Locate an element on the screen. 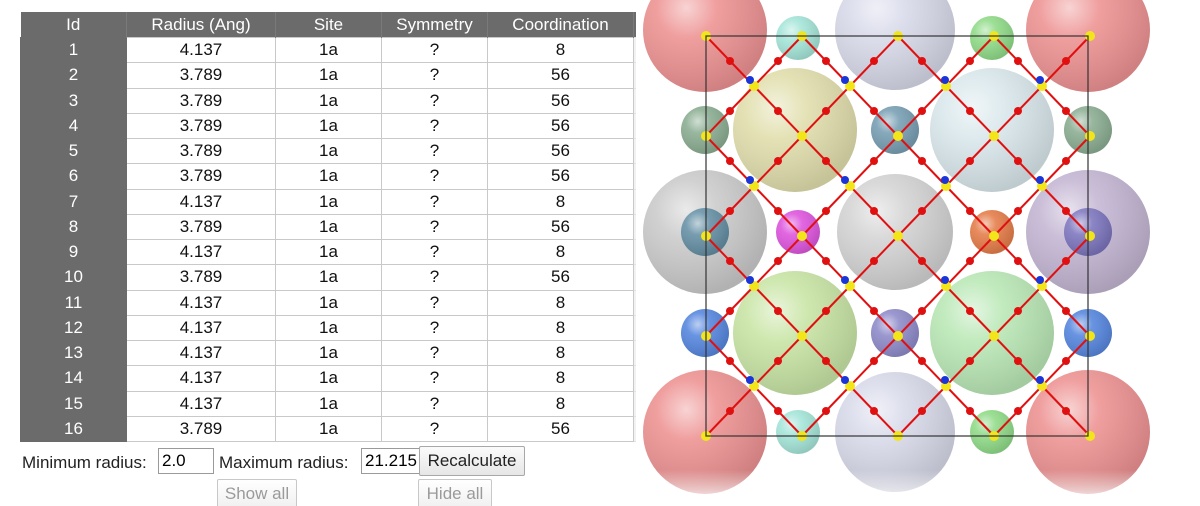  cell-id: 5 is located at coordinates (73, 151).